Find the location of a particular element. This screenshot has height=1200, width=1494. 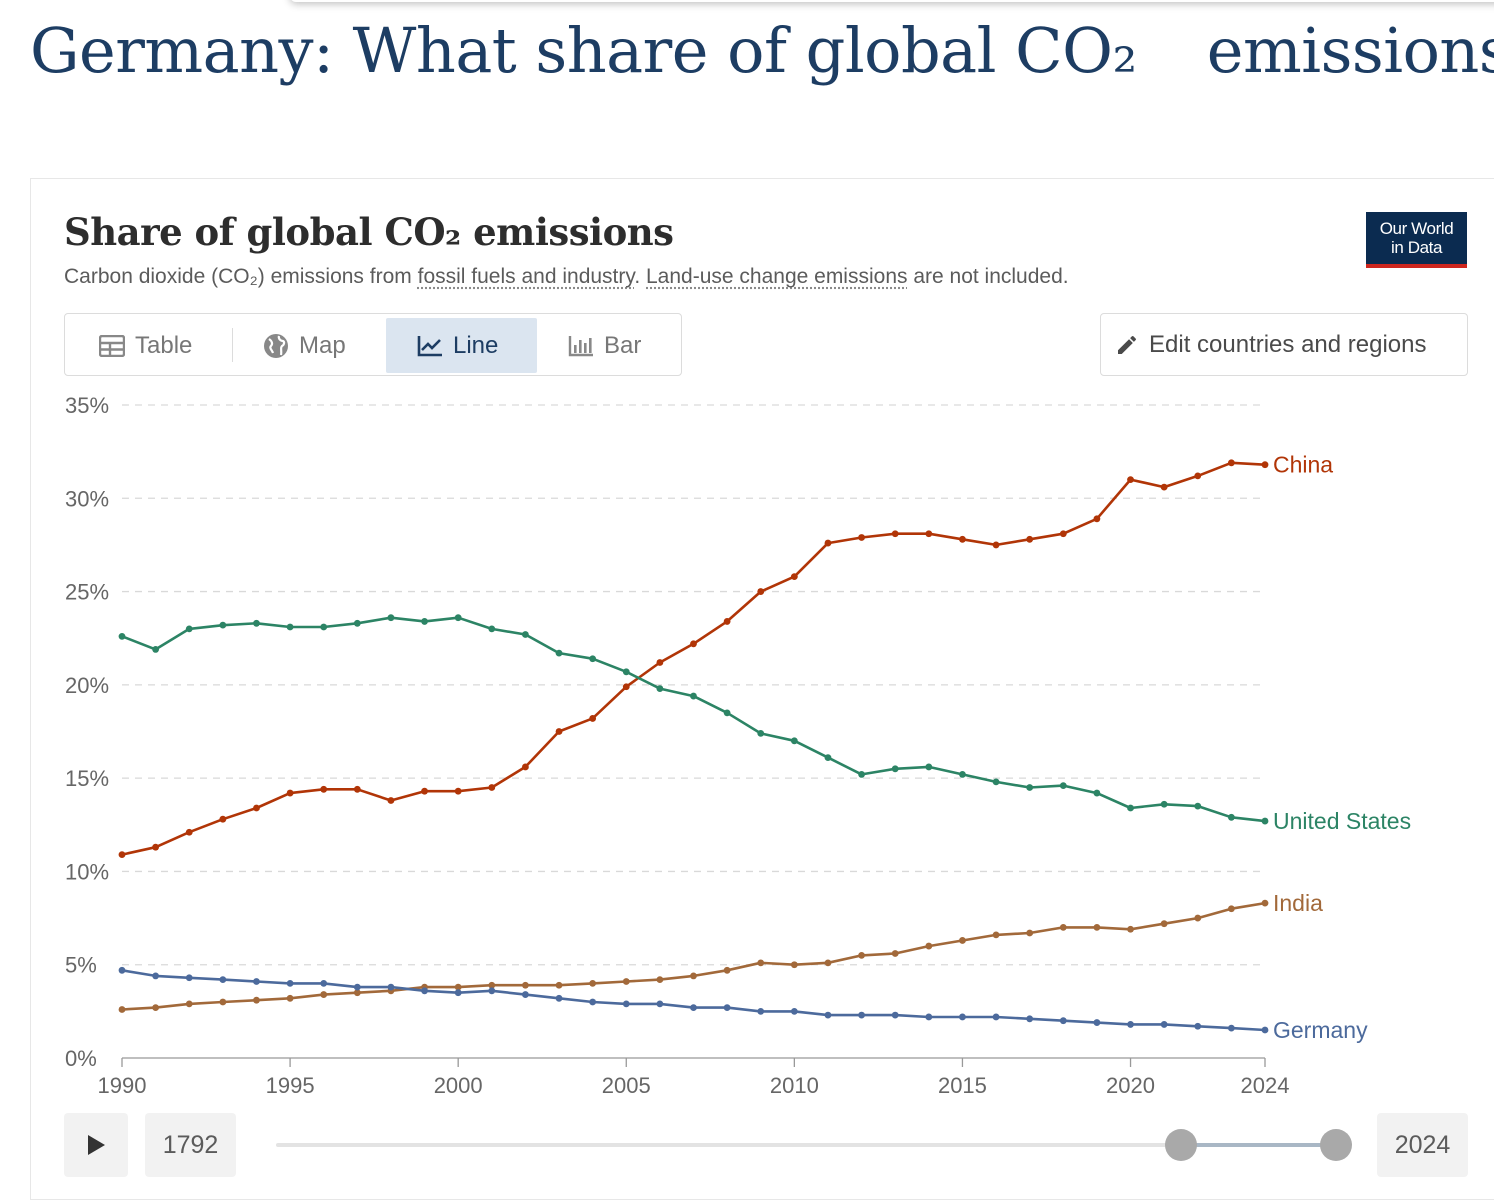

timeline-start-handle is located at coordinates (1181, 1145).